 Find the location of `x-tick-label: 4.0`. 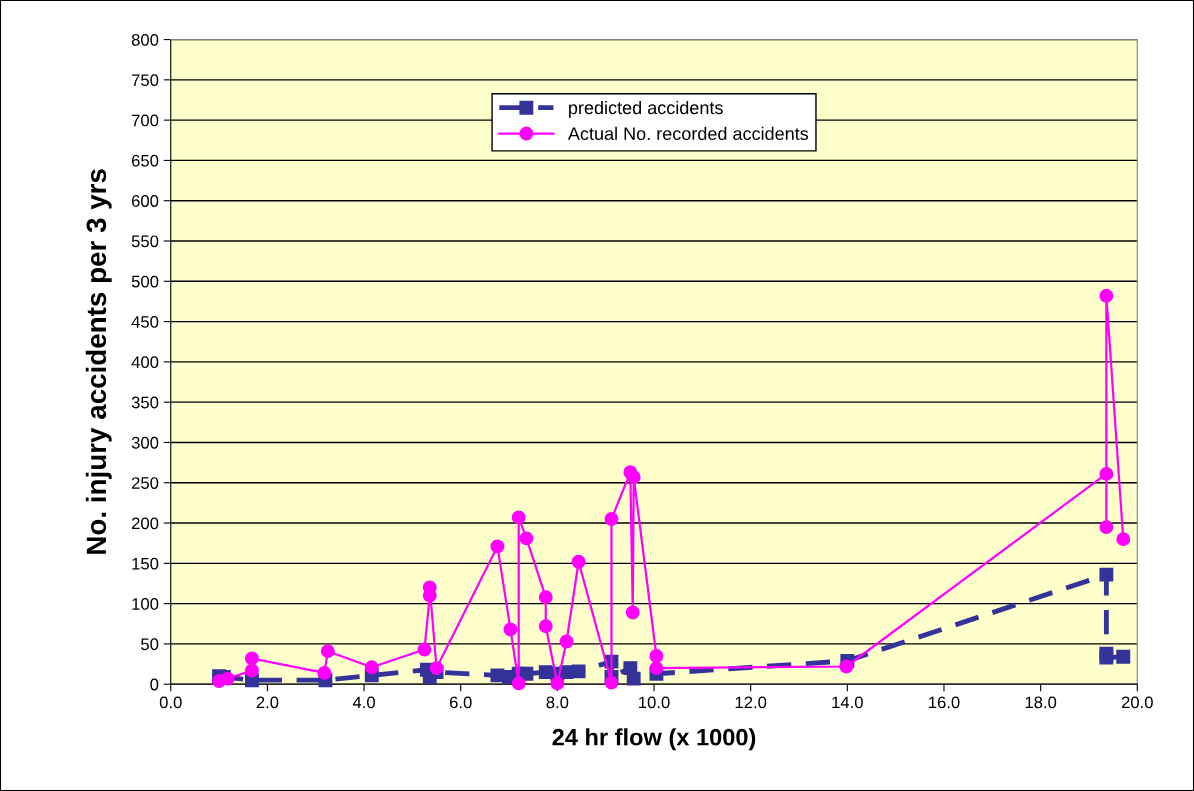

x-tick-label: 4.0 is located at coordinates (363, 702).